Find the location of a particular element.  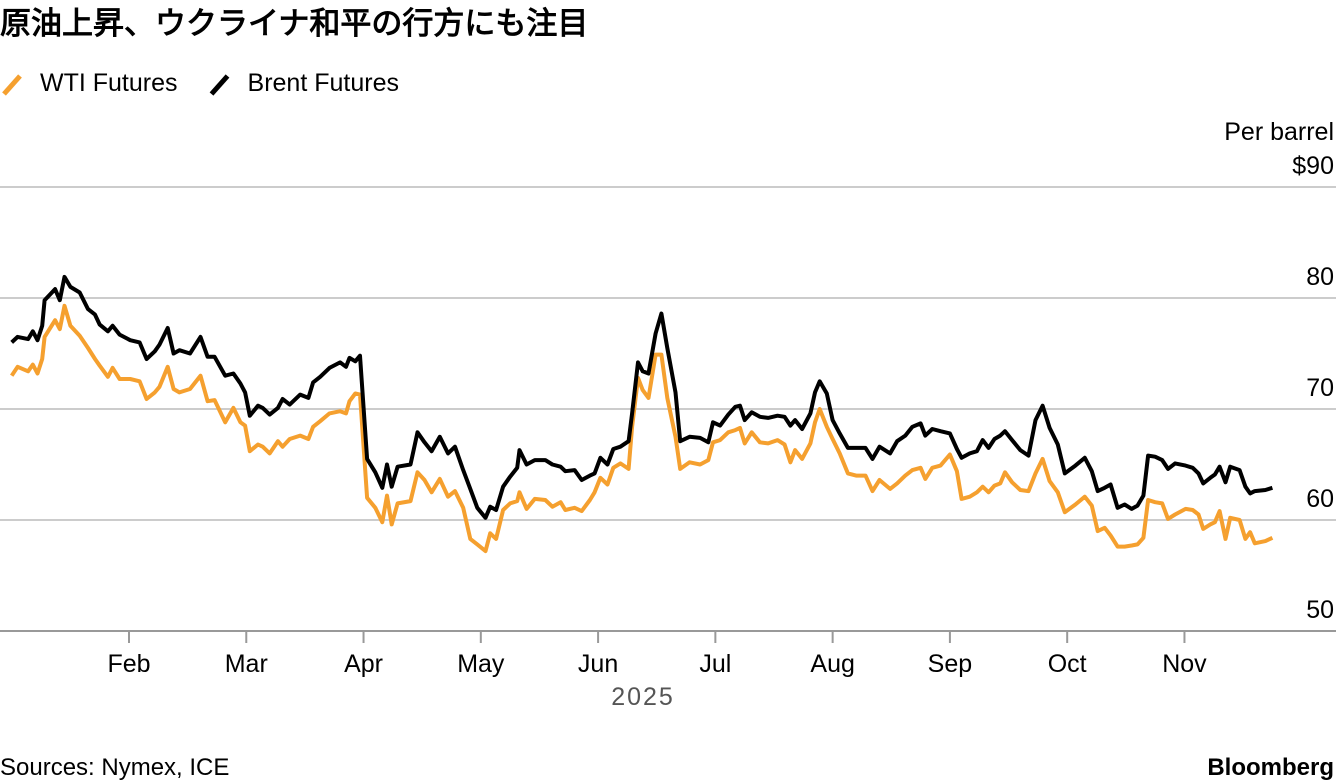

x-axis-label: 2025 is located at coordinates (643, 697).